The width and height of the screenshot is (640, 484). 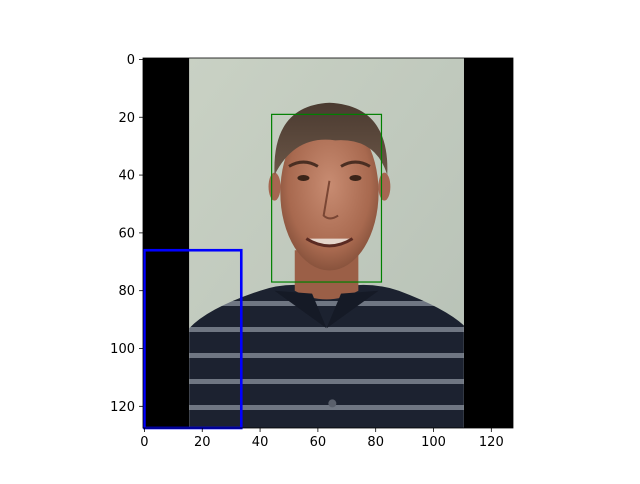 What do you see at coordinates (352, 309) in the screenshot?
I see `collar-right` at bounding box center [352, 309].